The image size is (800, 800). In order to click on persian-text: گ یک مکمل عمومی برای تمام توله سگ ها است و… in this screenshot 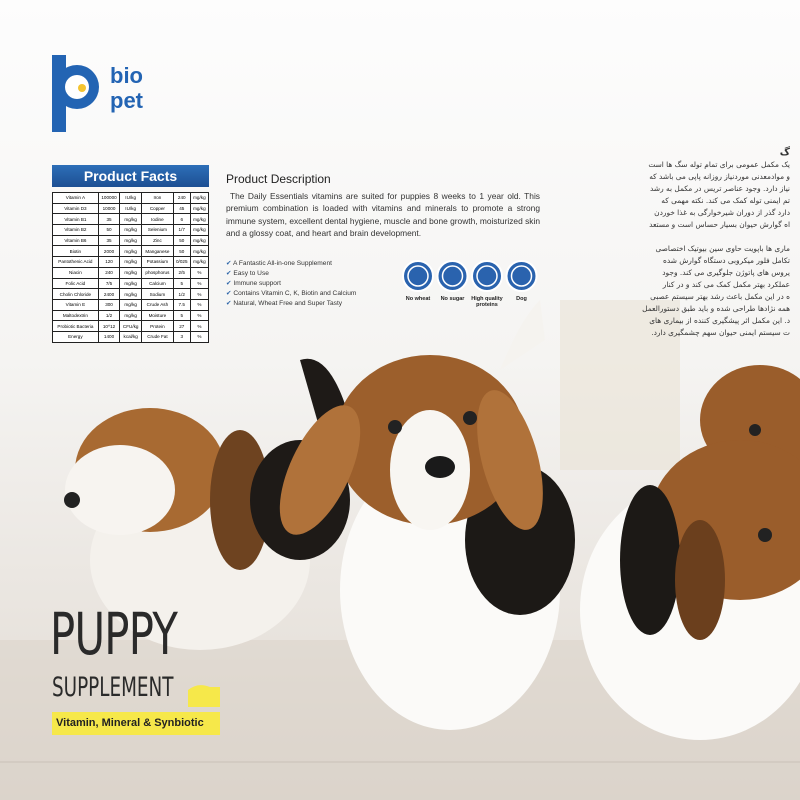, I will do `click(700, 243)`.